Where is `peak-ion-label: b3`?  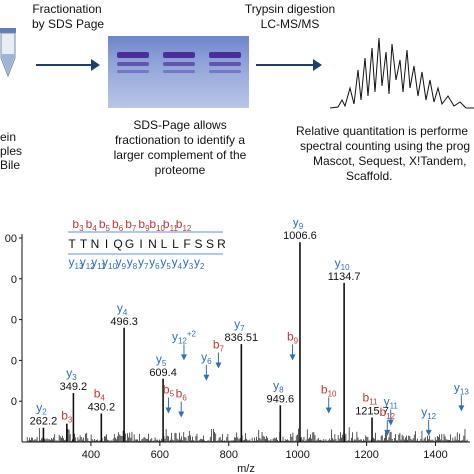 peak-ion-label: b3 is located at coordinates (67, 417).